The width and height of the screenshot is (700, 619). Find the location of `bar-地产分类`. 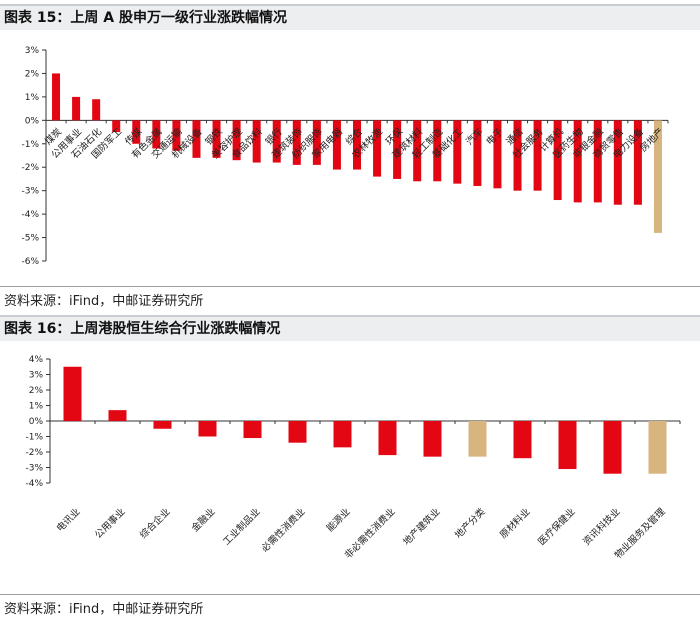

bar-地产分类 is located at coordinates (477, 439).